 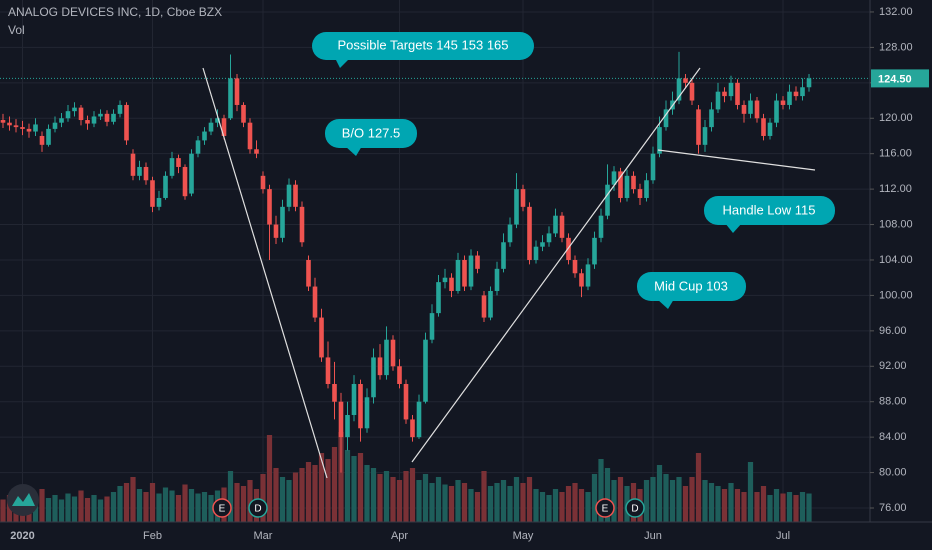 I want to click on event-label: D, so click(x=257, y=509).